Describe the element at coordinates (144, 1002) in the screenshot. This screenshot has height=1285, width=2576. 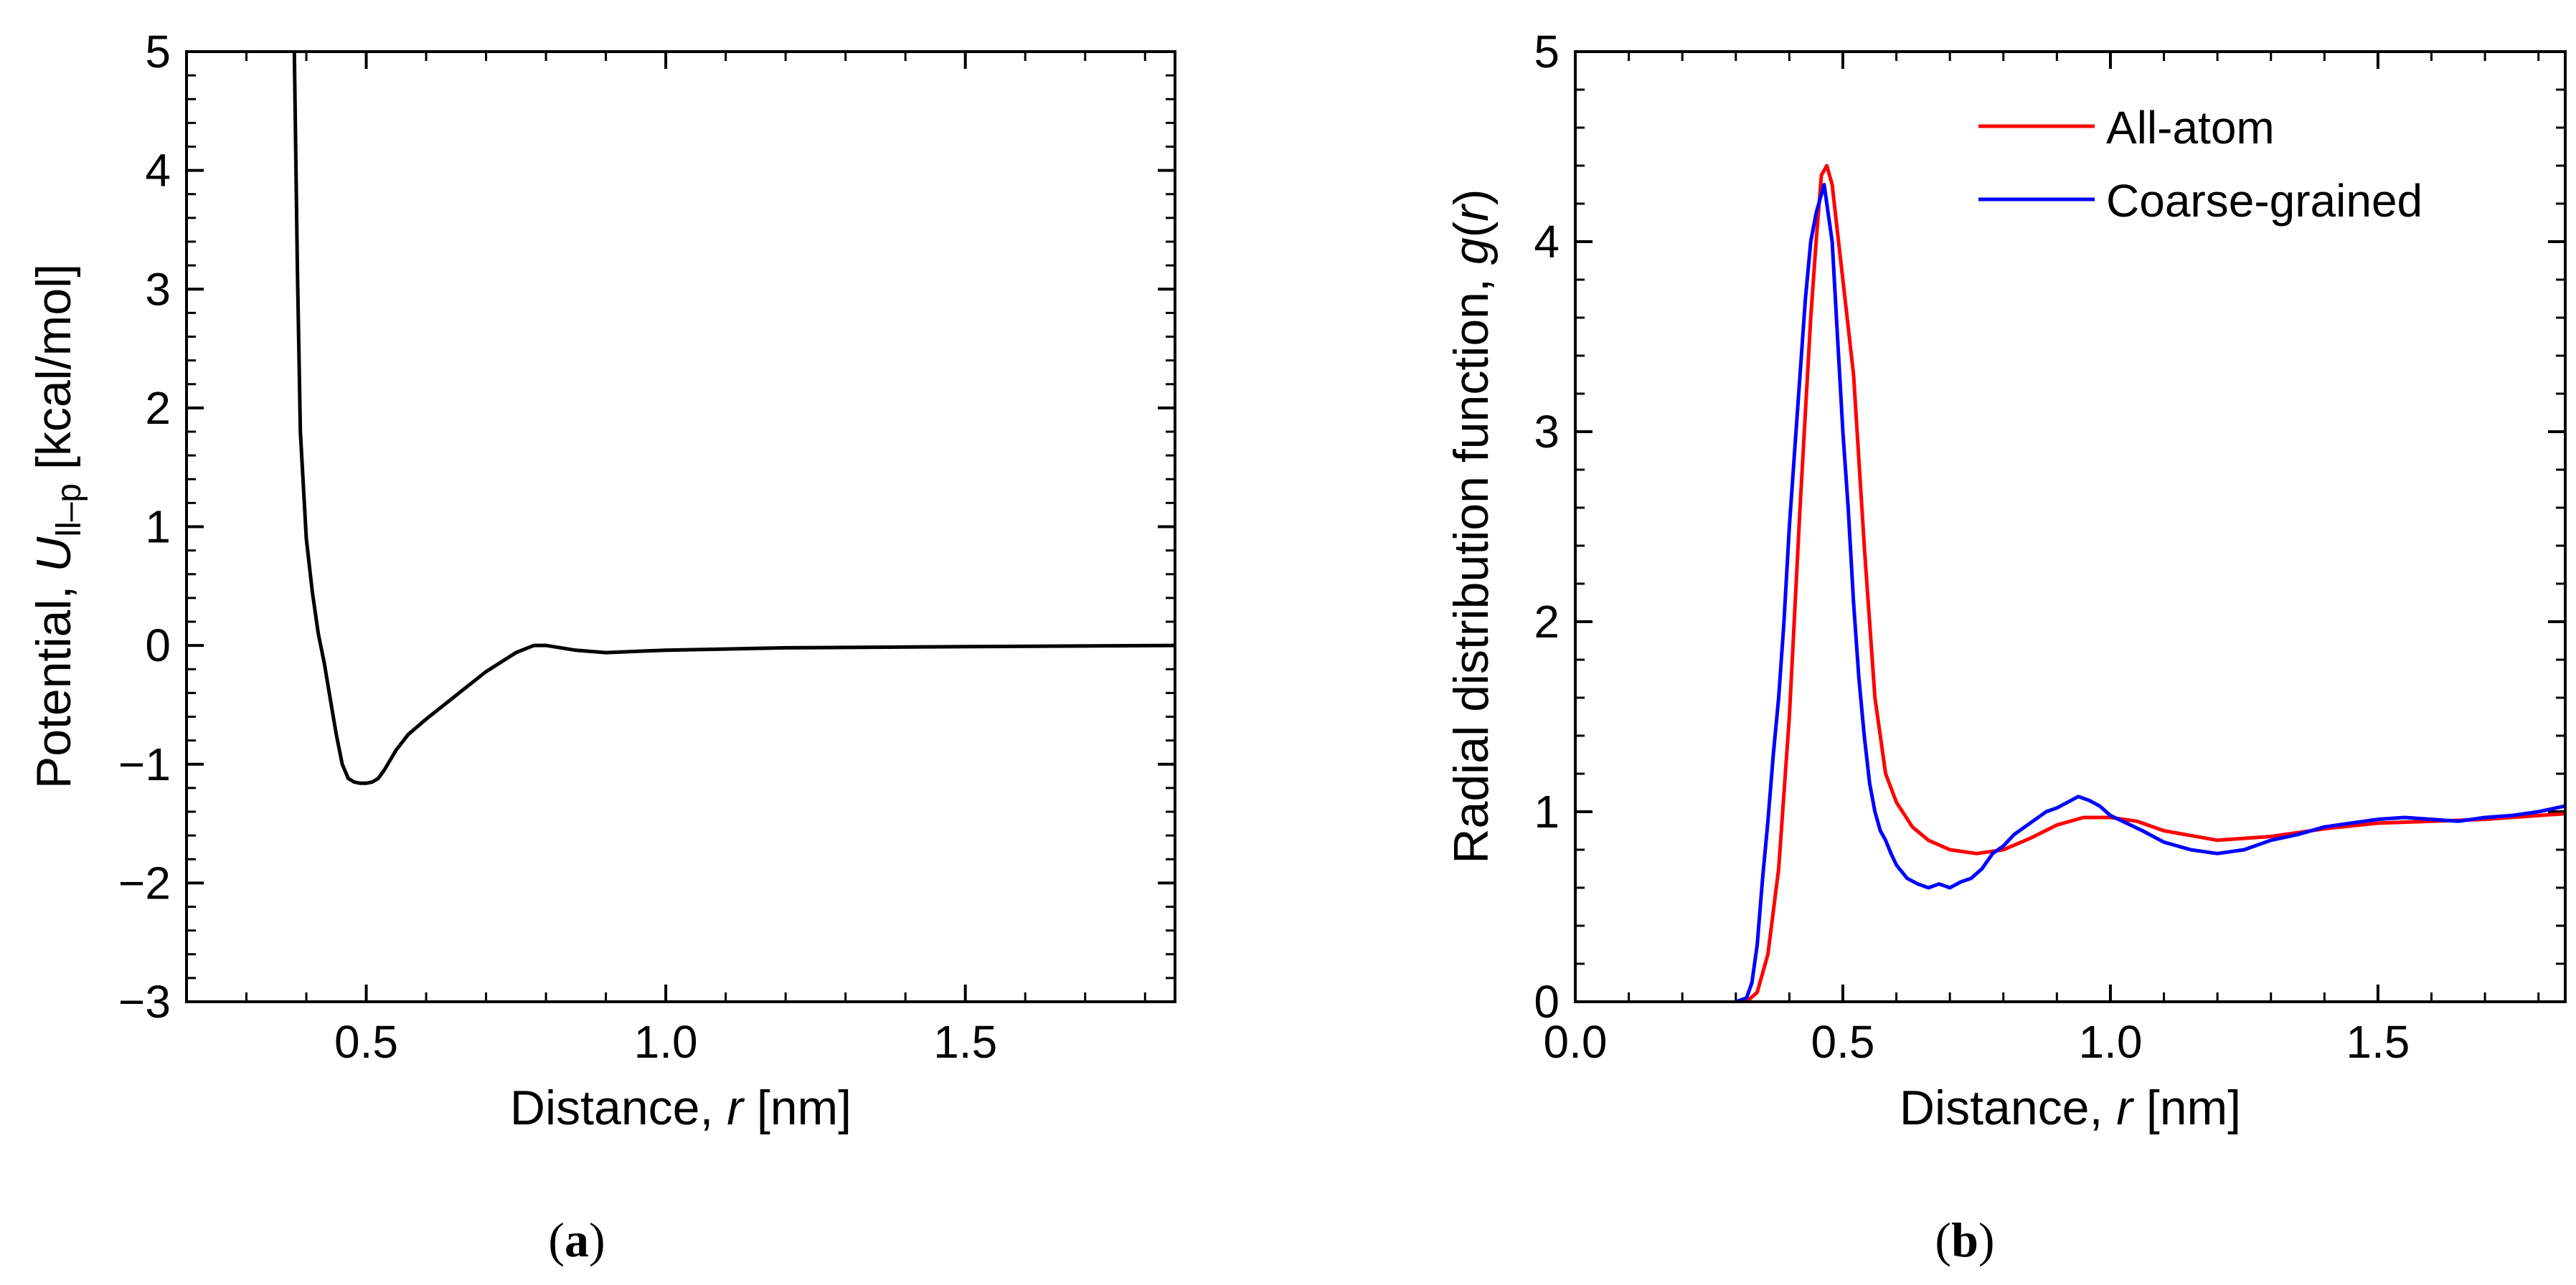
I see `y-tick-label: −3` at that location.